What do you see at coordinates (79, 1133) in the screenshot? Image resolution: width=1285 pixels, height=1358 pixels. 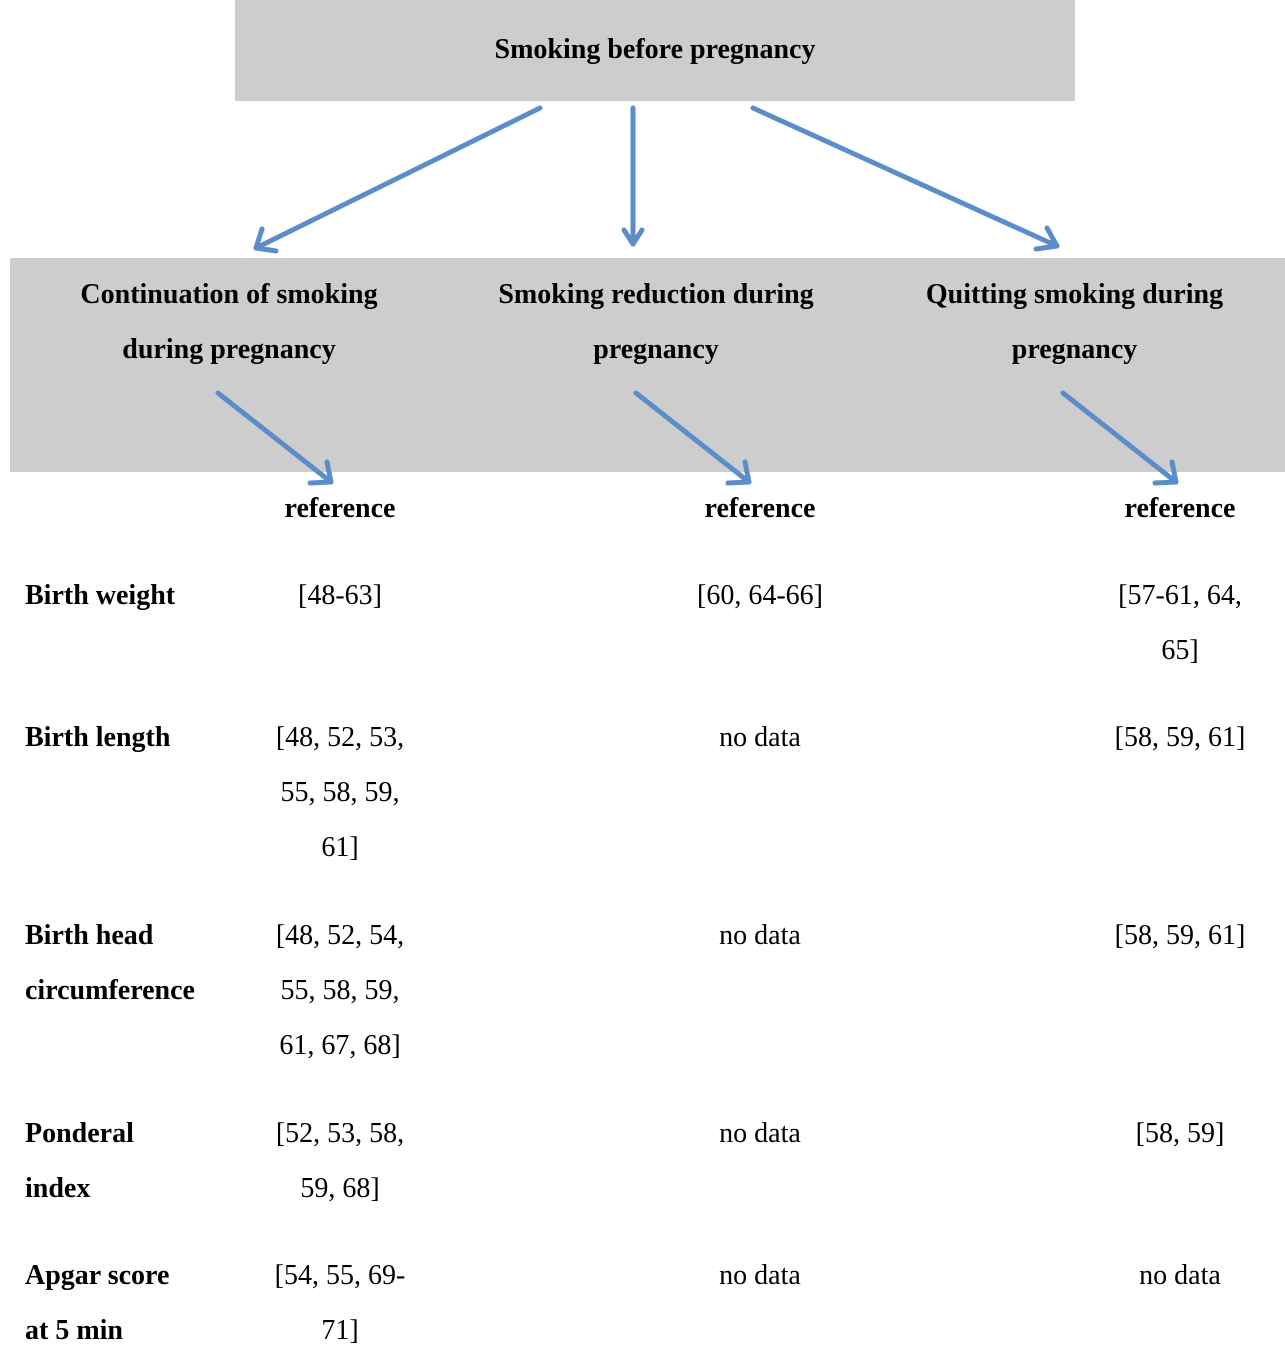 I see `row-label-line1: Ponderal` at bounding box center [79, 1133].